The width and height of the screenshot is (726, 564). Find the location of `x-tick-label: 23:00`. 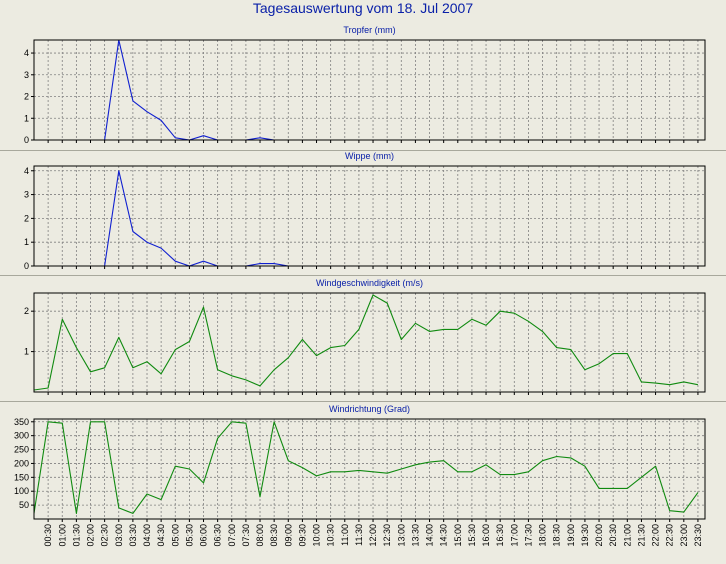

x-tick-label: 23:00 is located at coordinates (684, 535).